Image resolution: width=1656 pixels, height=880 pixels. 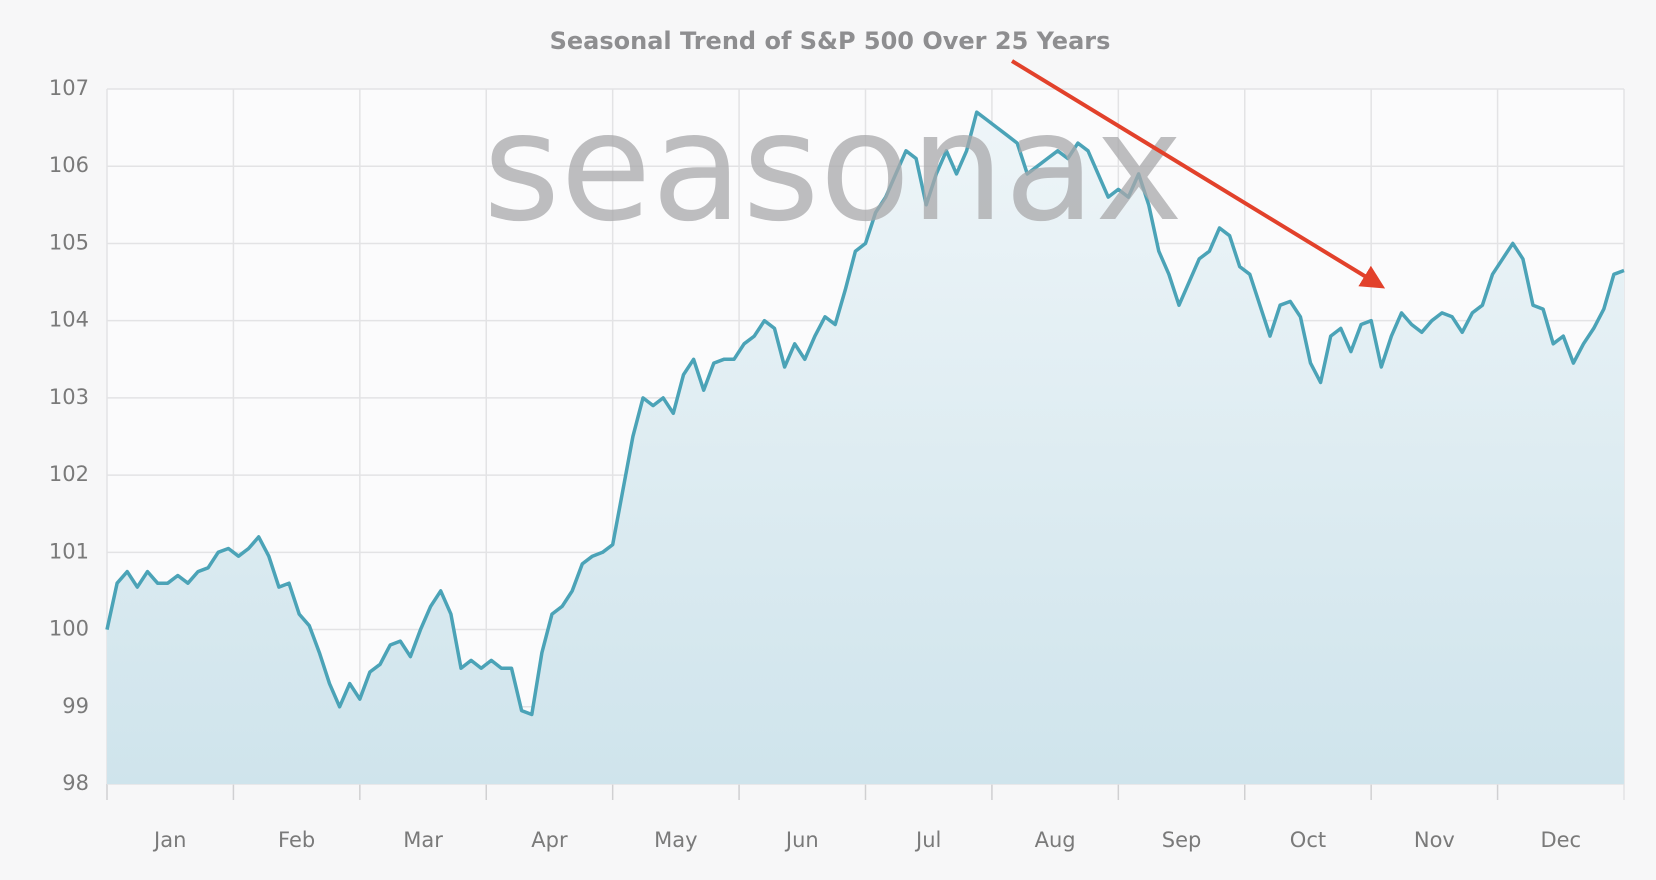 I want to click on chart-title: Seasonal Trend of S&P 500 Over 25 Years, so click(x=830, y=41).